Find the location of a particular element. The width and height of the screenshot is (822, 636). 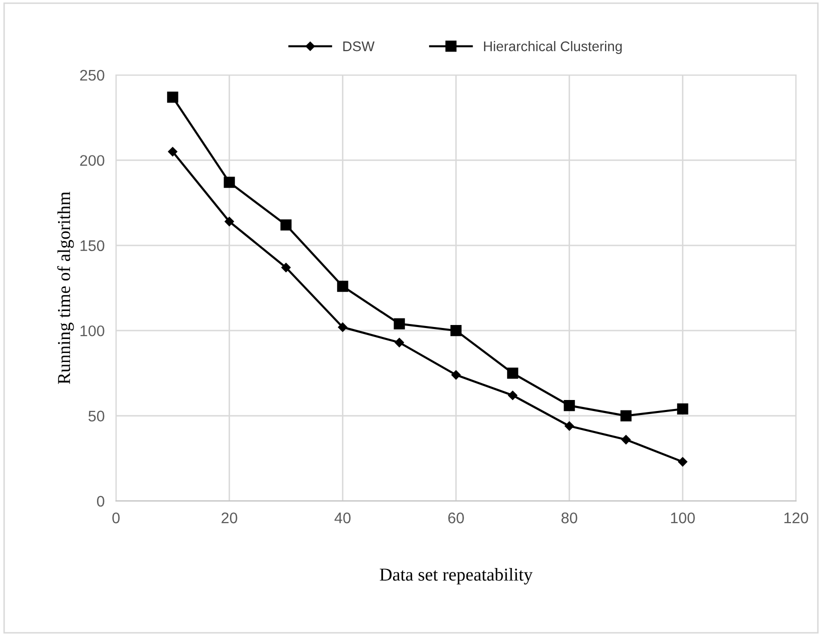

x-tick-label: 20 is located at coordinates (230, 518).